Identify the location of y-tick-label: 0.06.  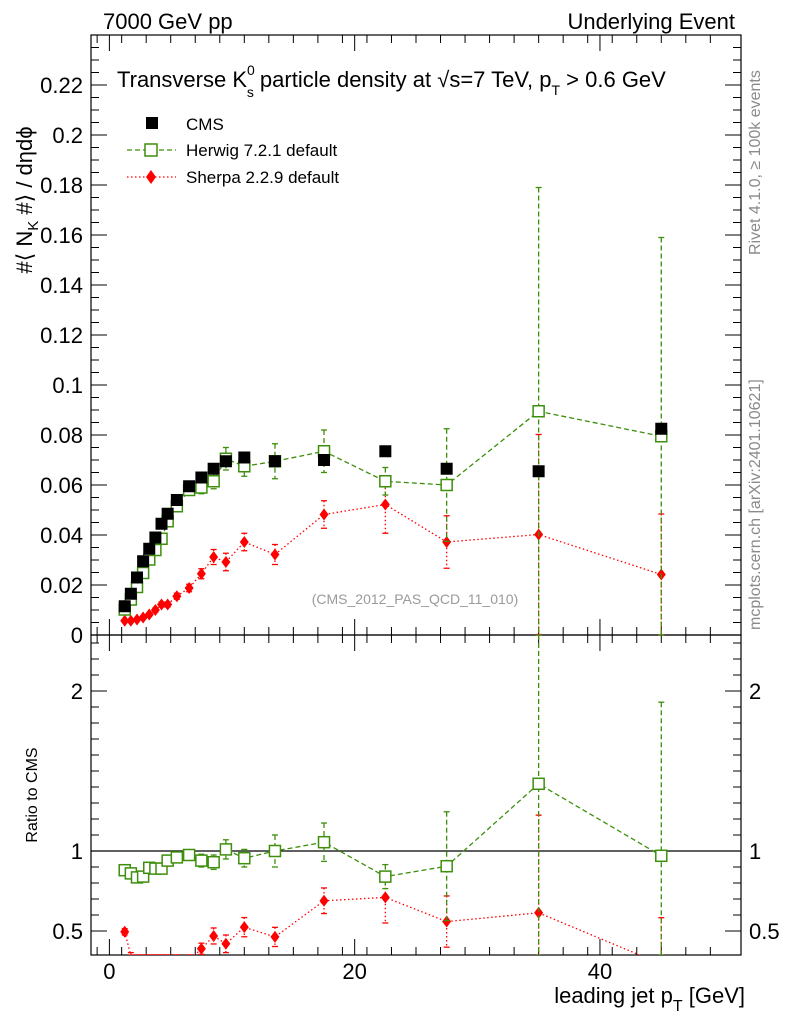
(61, 485).